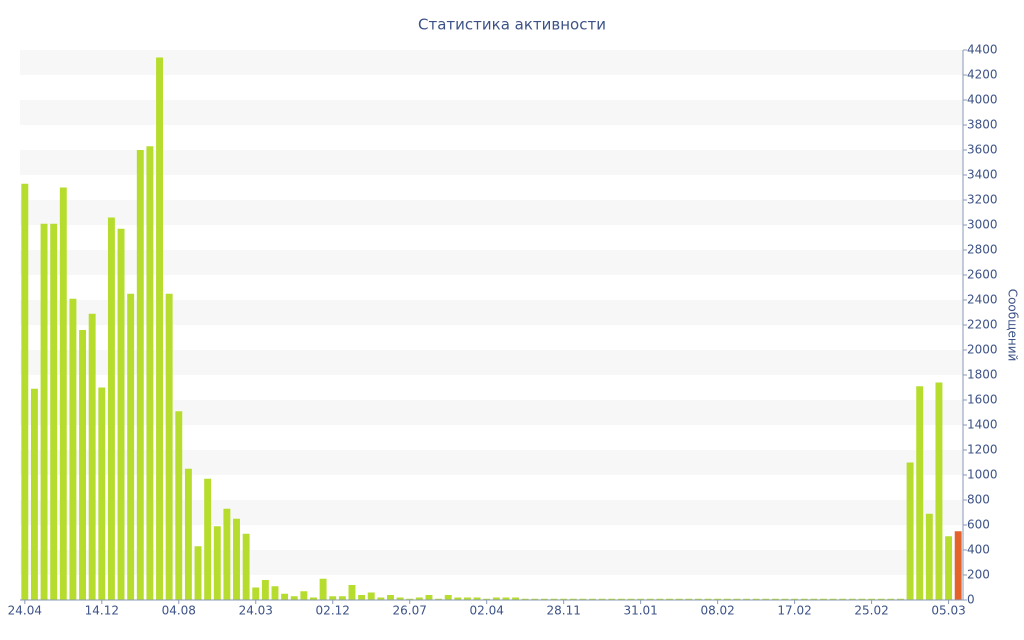 The width and height of the screenshot is (1024, 640). Describe the element at coordinates (982, 200) in the screenshot. I see `y-tick-label: 3200` at that location.